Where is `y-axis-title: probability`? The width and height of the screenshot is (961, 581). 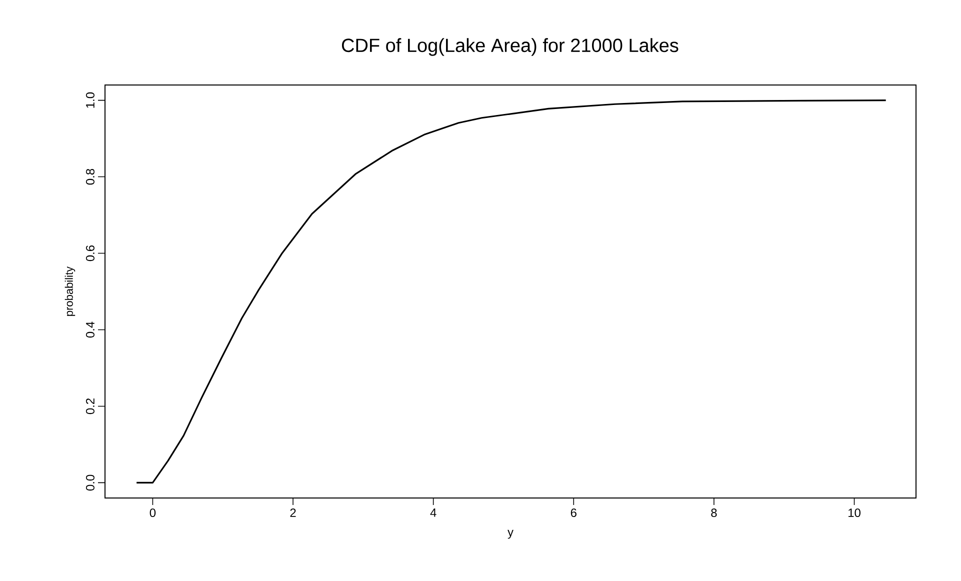
y-axis-title: probability is located at coordinates (70, 291).